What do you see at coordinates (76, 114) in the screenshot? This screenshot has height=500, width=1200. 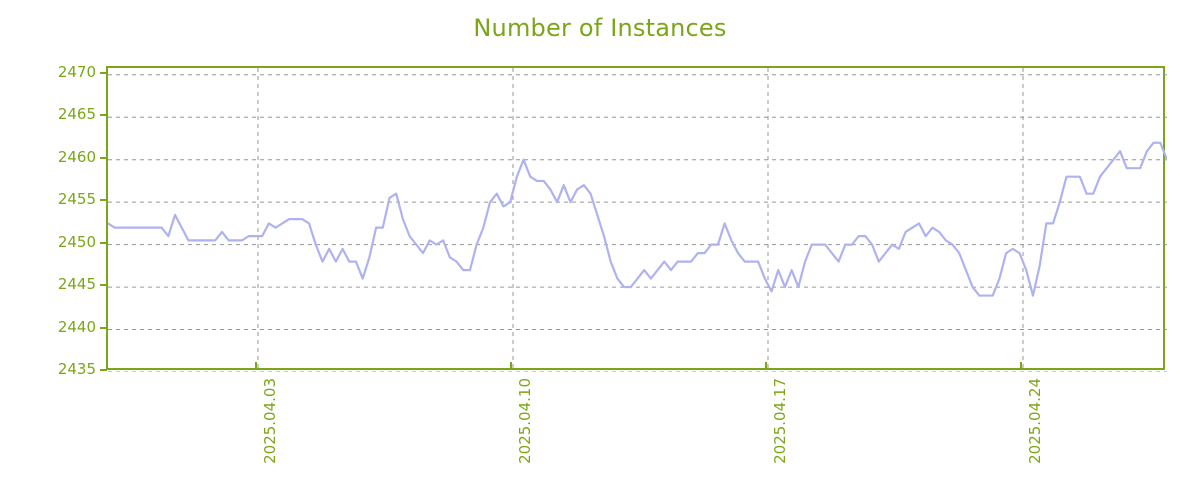 I see `y-axis-tick-label: 2465` at bounding box center [76, 114].